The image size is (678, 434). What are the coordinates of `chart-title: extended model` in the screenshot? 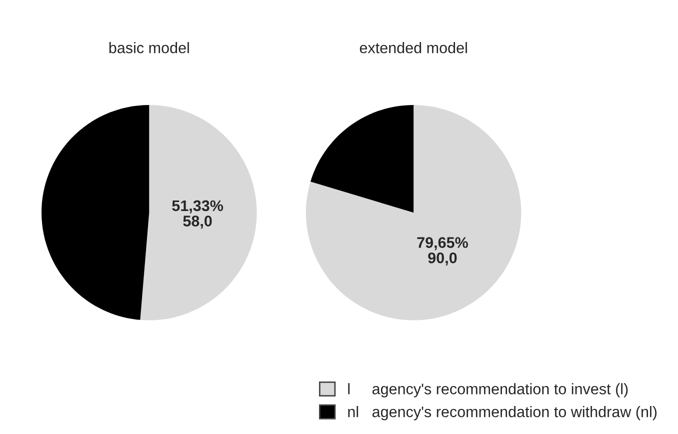 It's located at (413, 48).